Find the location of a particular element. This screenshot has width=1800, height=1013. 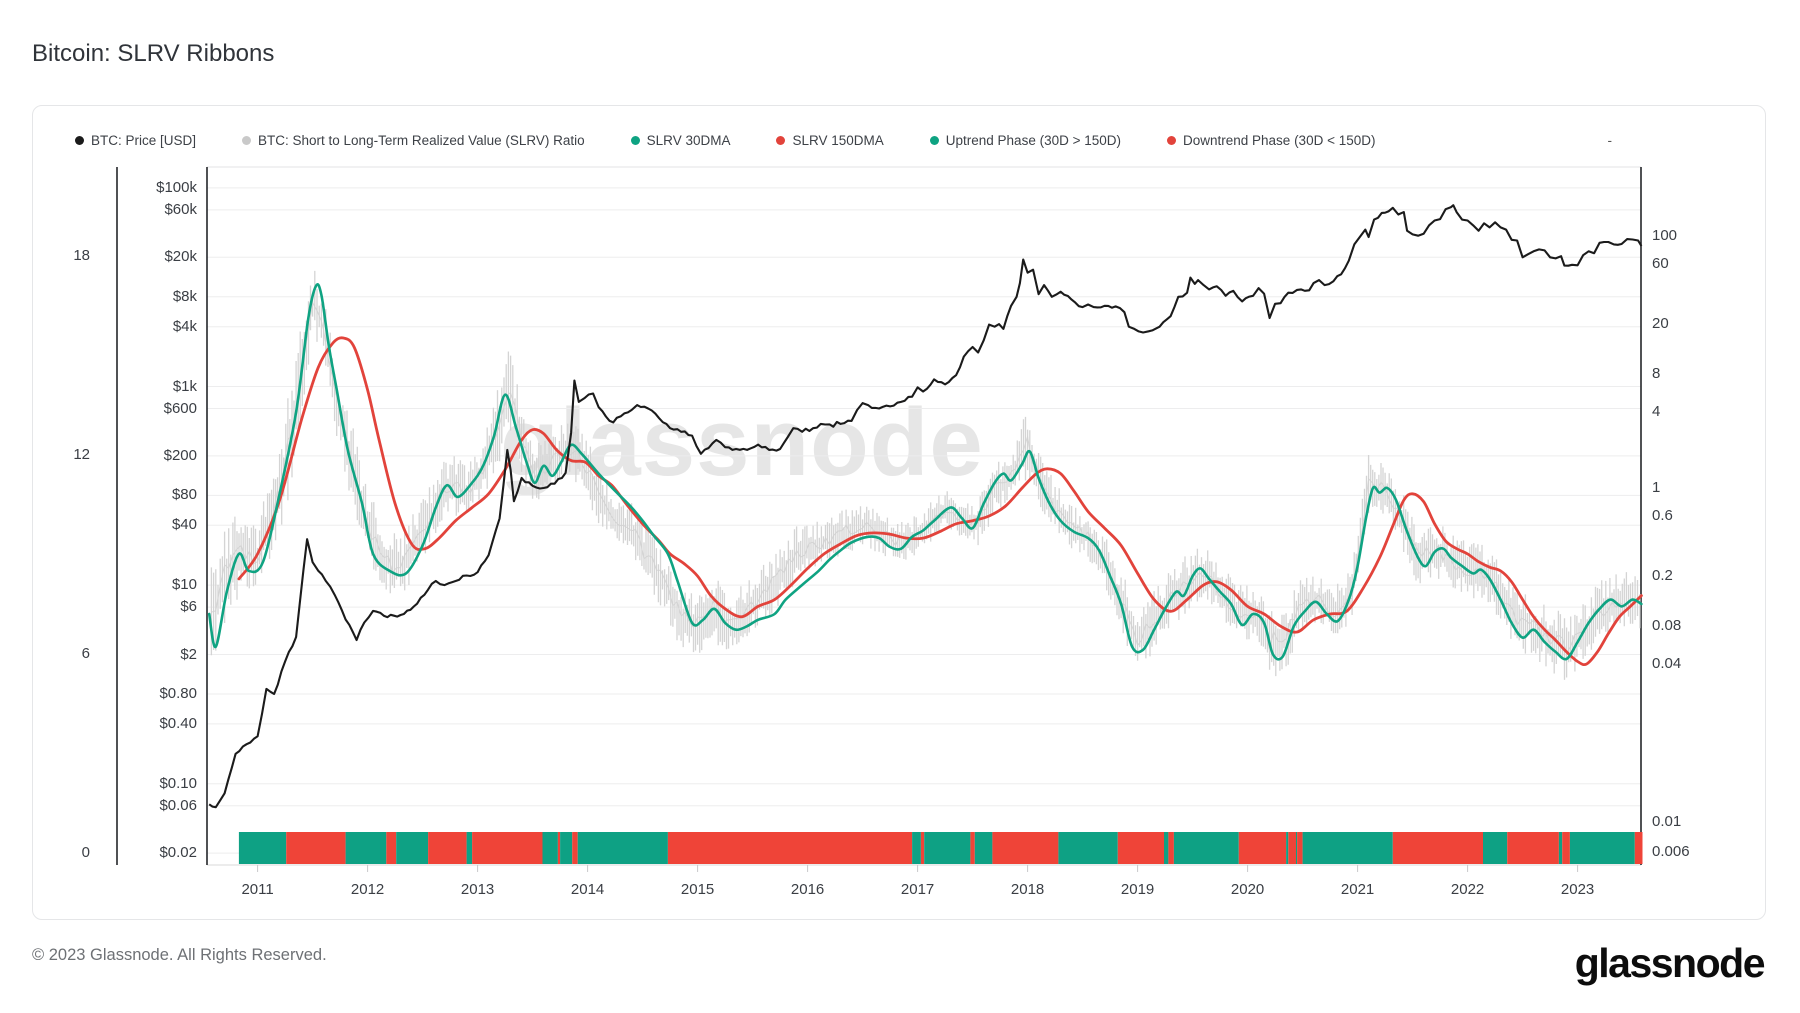

left-price-tick: $0.80 is located at coordinates (178, 694).